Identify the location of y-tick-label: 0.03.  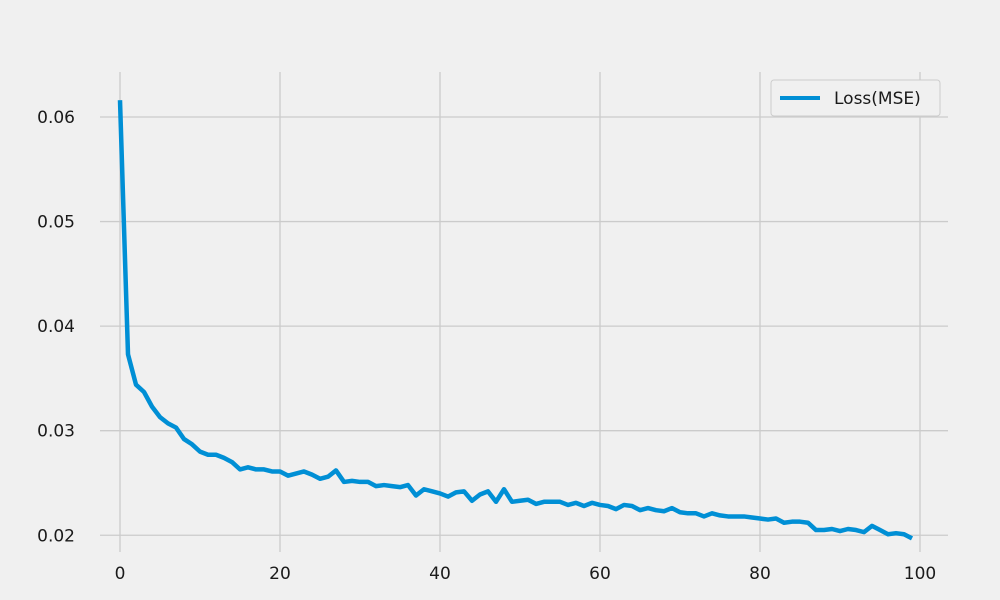
(56, 432).